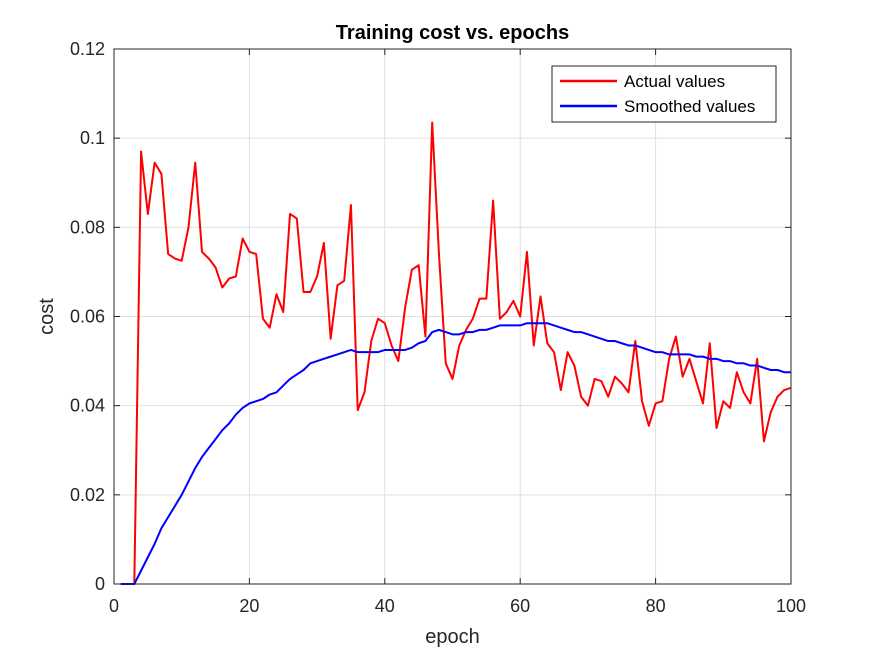 The width and height of the screenshot is (875, 661). Describe the element at coordinates (87, 227) in the screenshot. I see `y-tick-label: 0.08` at that location.